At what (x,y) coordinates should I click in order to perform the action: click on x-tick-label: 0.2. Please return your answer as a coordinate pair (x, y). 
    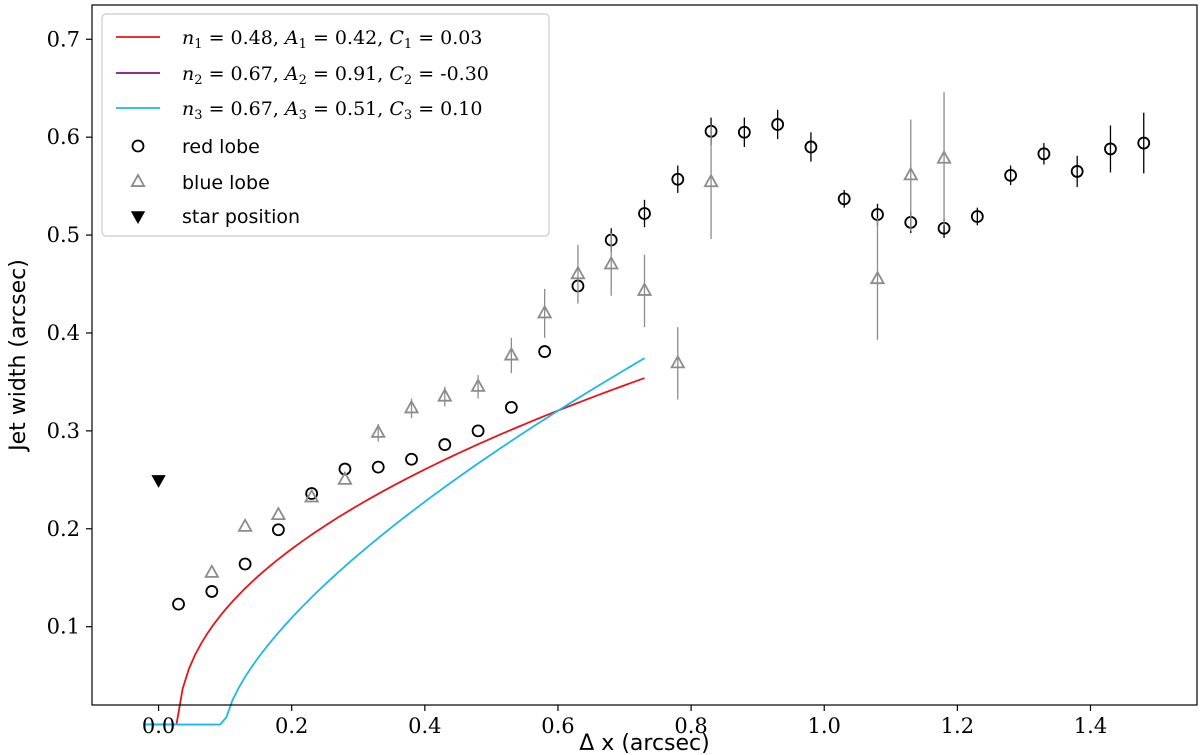
    Looking at the image, I should click on (291, 726).